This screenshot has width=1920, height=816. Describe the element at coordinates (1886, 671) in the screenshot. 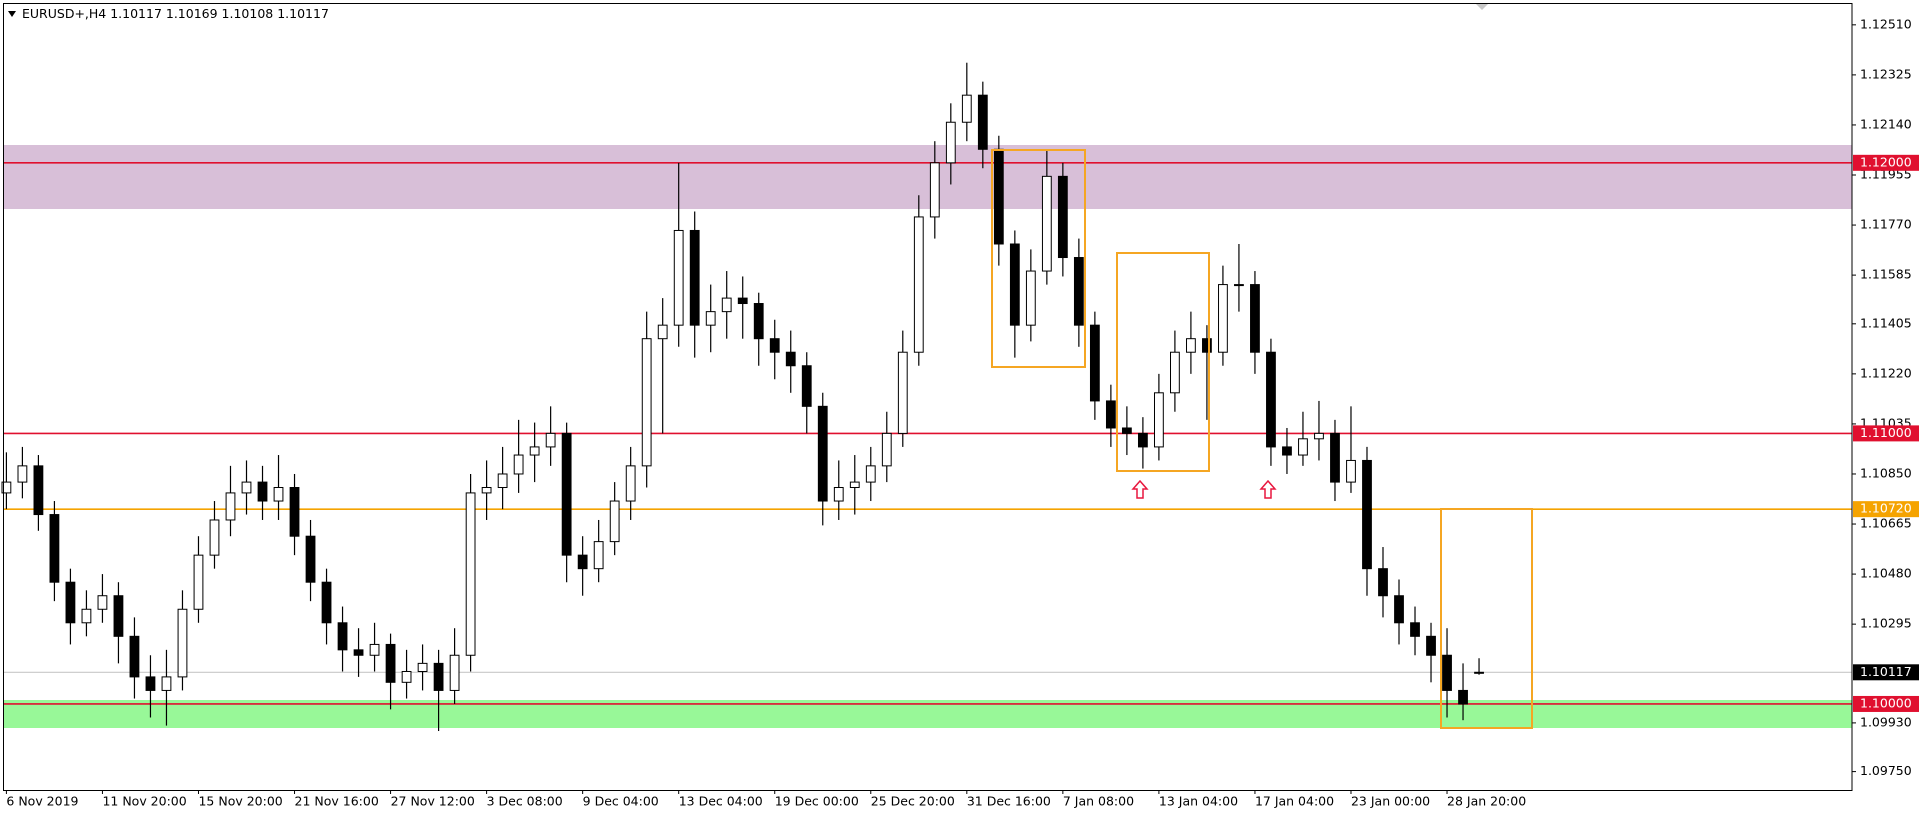

I see `current-price-label: 1.10117` at that location.